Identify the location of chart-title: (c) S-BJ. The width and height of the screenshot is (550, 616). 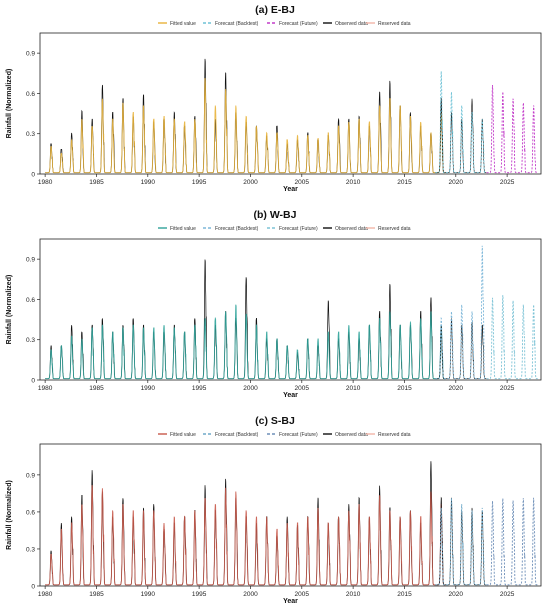
(275, 421).